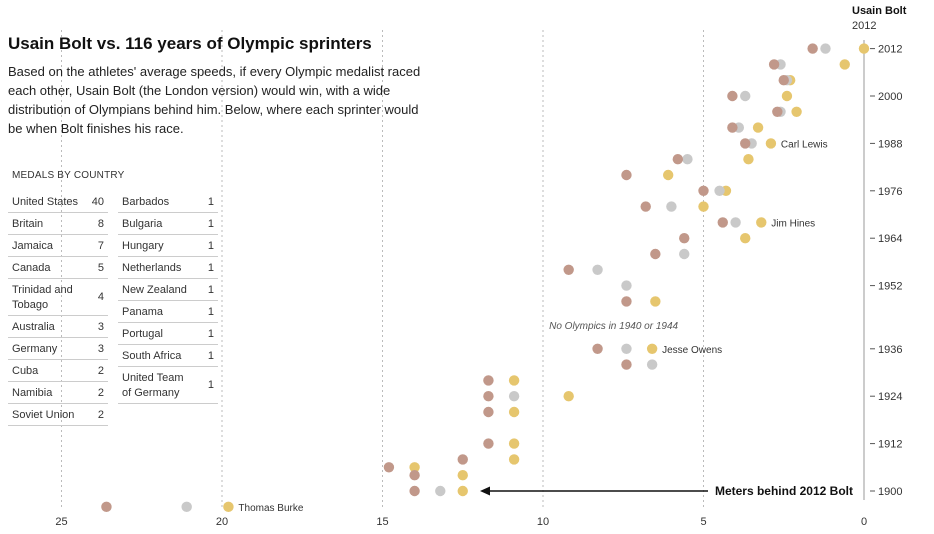 This screenshot has width=934, height=534. I want to click on medal-row: Britain 8, so click(58, 224).